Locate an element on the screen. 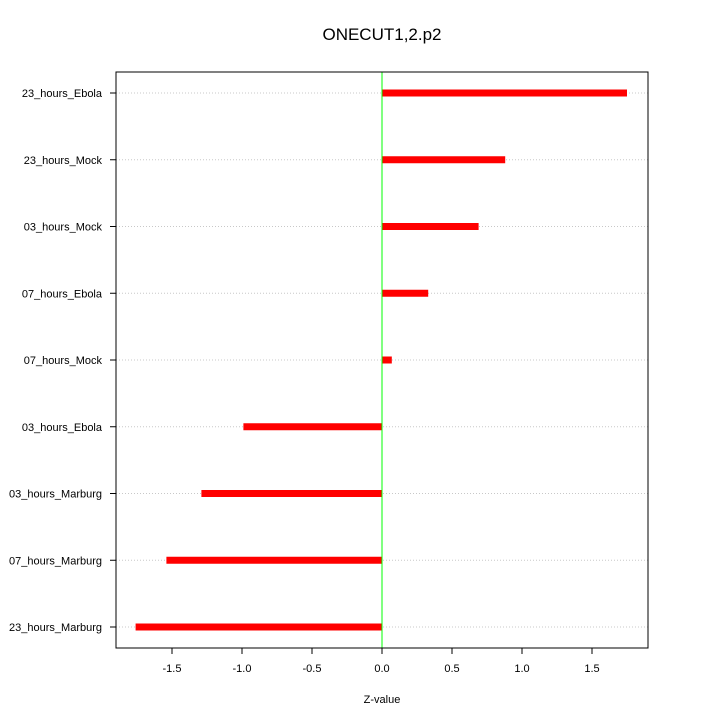 The height and width of the screenshot is (720, 720). y-tick-label: 03_hours_Mock is located at coordinates (63, 228).